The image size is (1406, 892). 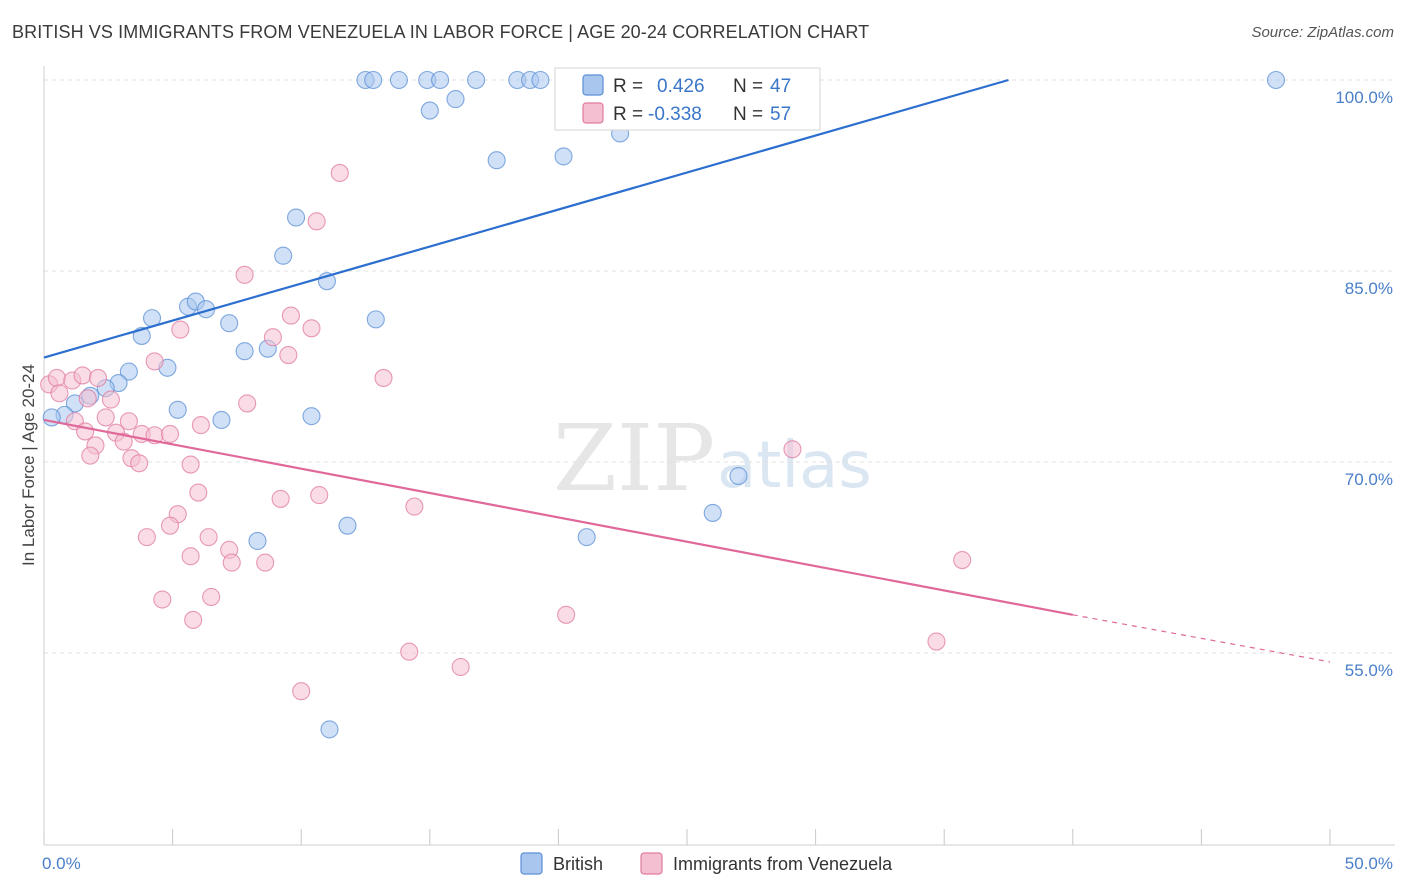 What do you see at coordinates (780, 86) in the screenshot?
I see `legend-n-value-1: 47` at bounding box center [780, 86].